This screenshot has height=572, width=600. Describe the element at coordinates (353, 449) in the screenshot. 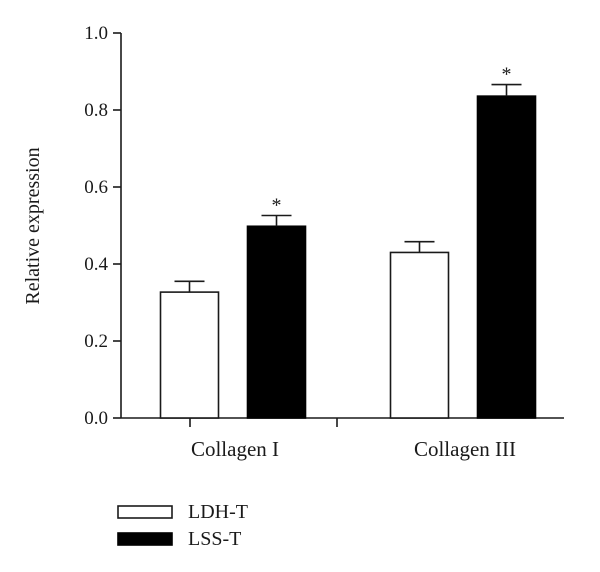

I see `x-tick-labels: Collagen I Collagen III` at that location.